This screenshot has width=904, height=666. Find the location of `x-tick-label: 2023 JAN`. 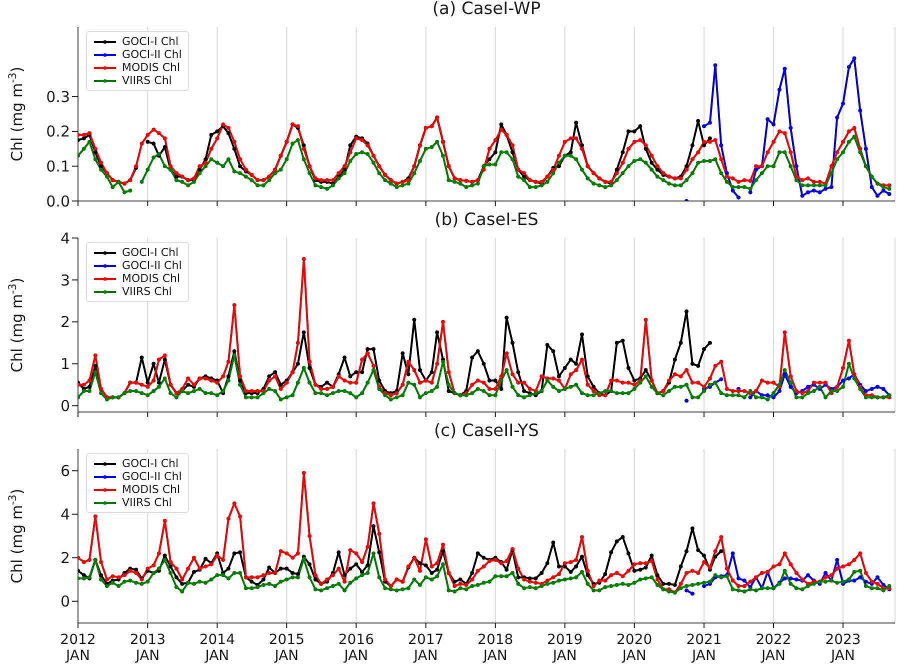

x-tick-label: 2023 JAN is located at coordinates (843, 648).